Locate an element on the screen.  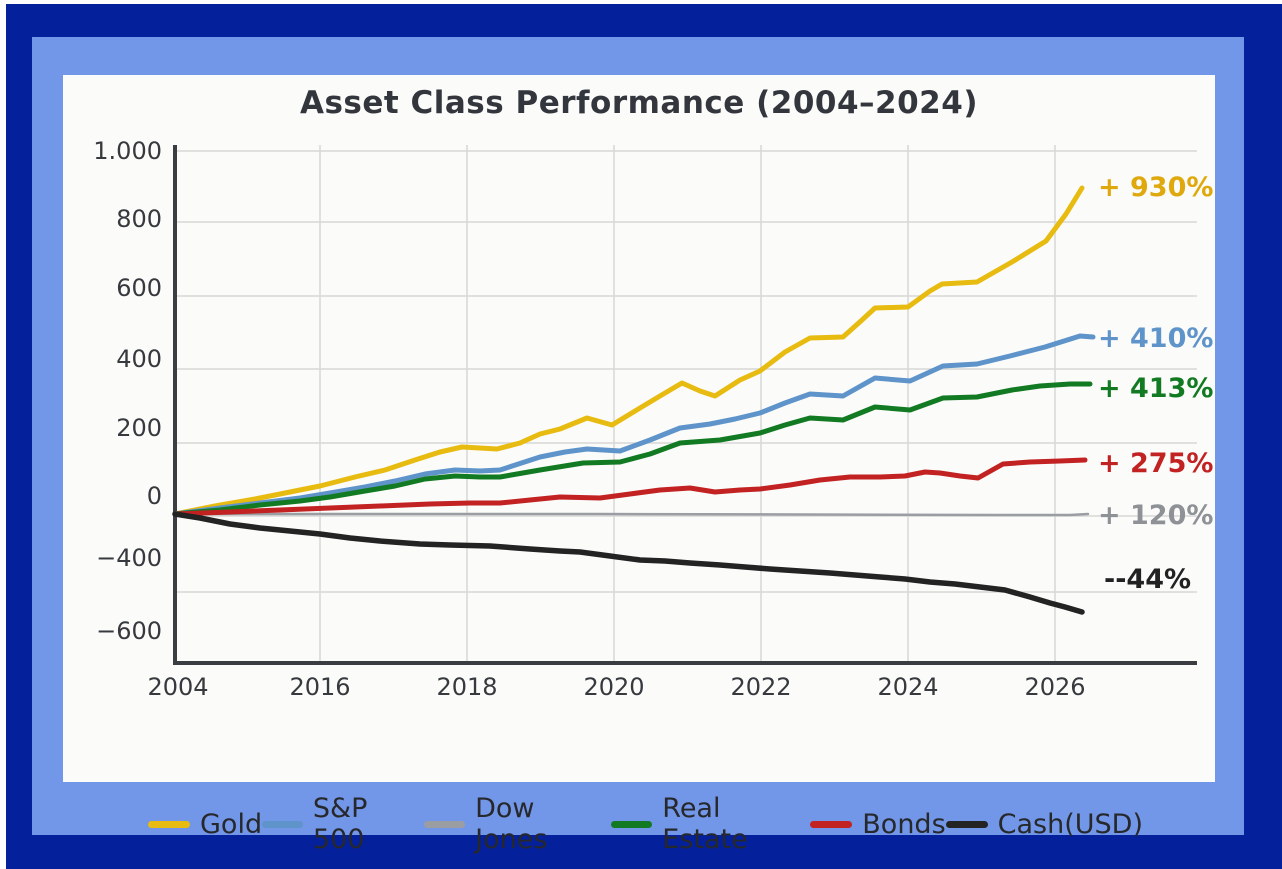
legend-label: Cash(USD) is located at coordinates (1070, 824).